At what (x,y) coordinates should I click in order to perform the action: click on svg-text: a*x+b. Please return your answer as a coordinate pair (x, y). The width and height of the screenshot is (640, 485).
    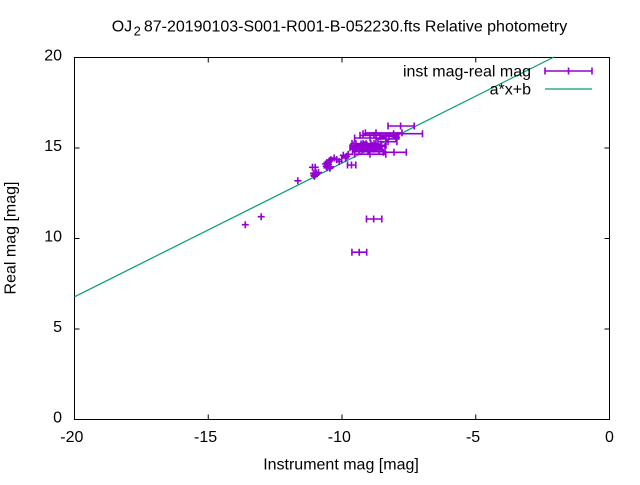
    Looking at the image, I should click on (510, 90).